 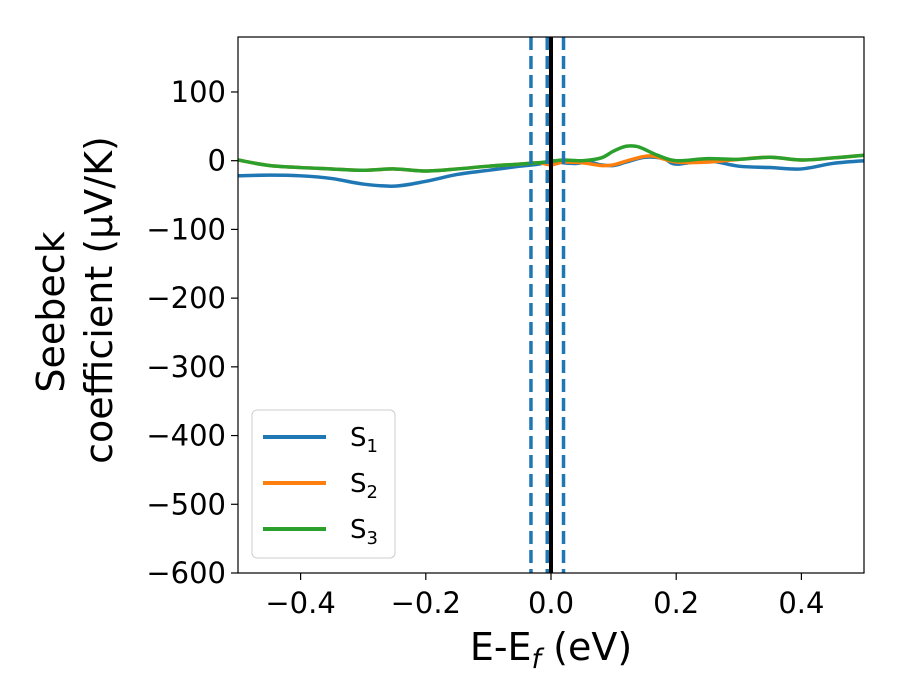 I want to click on y-tick-label: −300, so click(x=186, y=367).